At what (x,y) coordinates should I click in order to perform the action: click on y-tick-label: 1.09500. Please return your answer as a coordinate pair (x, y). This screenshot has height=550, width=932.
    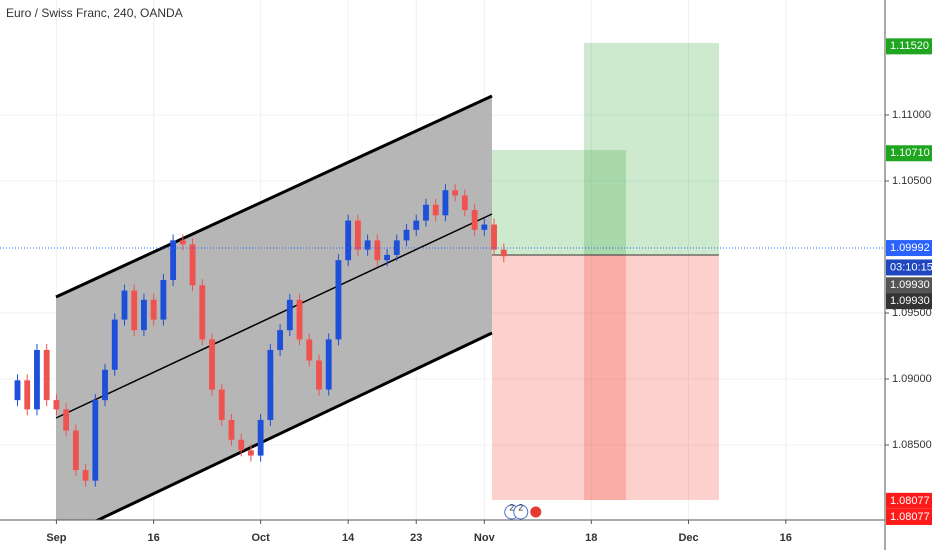
    Looking at the image, I should click on (912, 313).